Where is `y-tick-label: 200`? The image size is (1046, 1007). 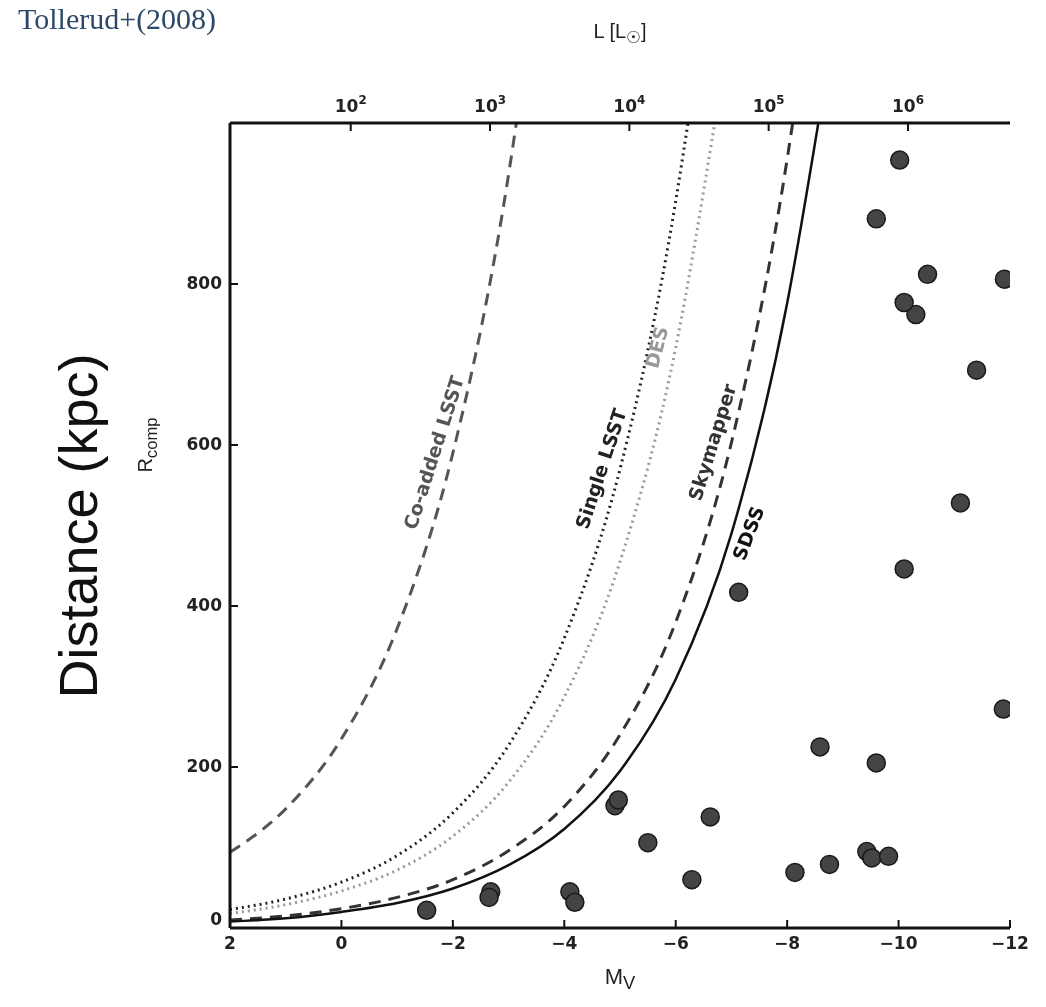 y-tick-label: 200 is located at coordinates (204, 766).